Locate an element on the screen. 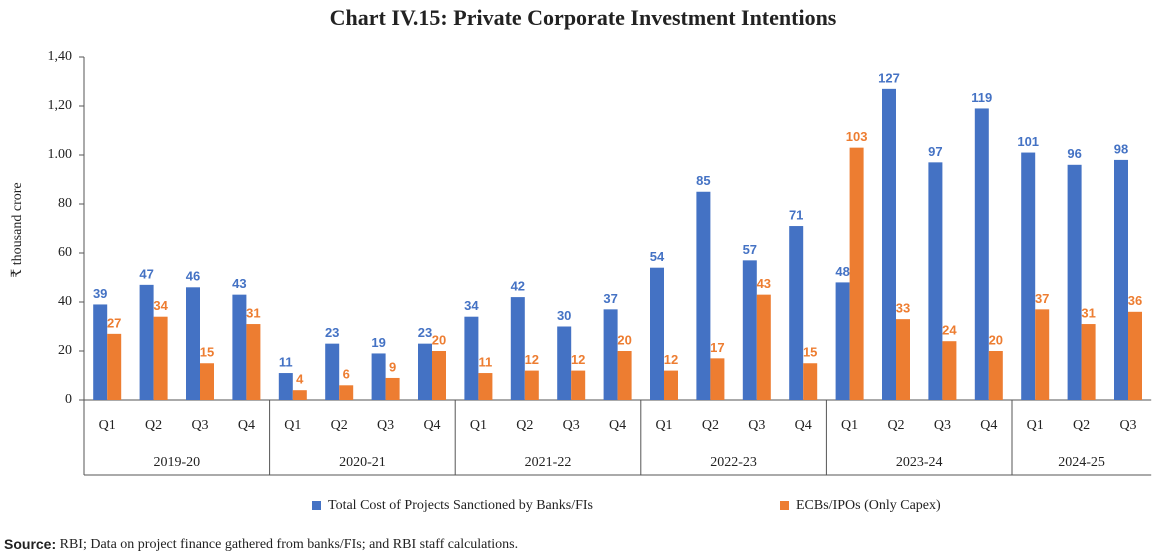  value-label: 11 is located at coordinates (286, 361).